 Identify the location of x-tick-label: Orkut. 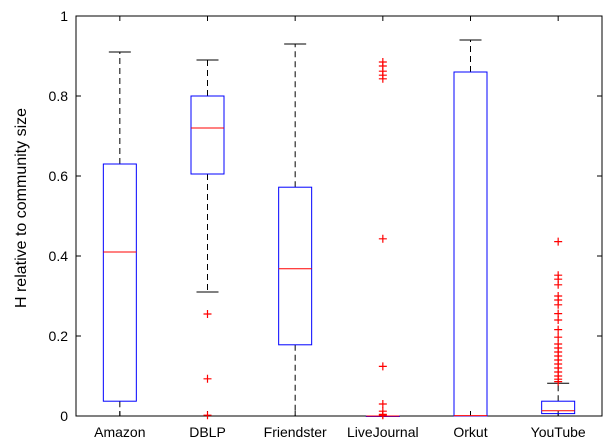
(470, 432).